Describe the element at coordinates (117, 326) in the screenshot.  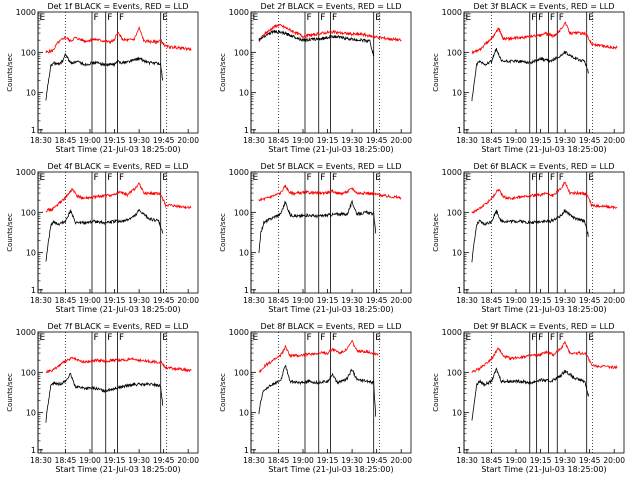
I see `chart-title: Det 7f BLACK = Events, RED = LLD` at that location.